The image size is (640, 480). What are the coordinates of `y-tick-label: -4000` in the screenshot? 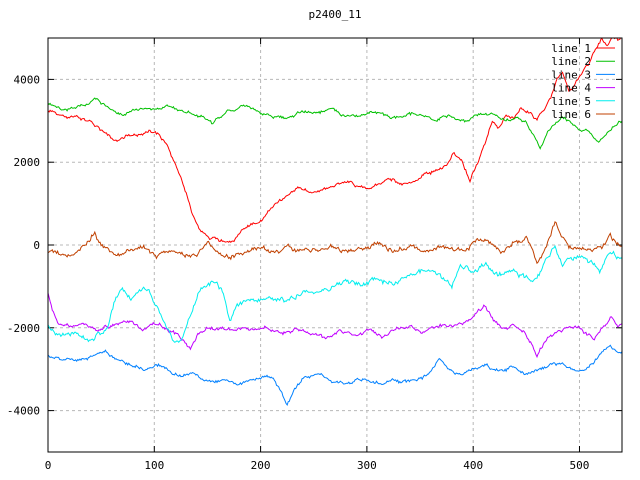 It's located at (23, 411).